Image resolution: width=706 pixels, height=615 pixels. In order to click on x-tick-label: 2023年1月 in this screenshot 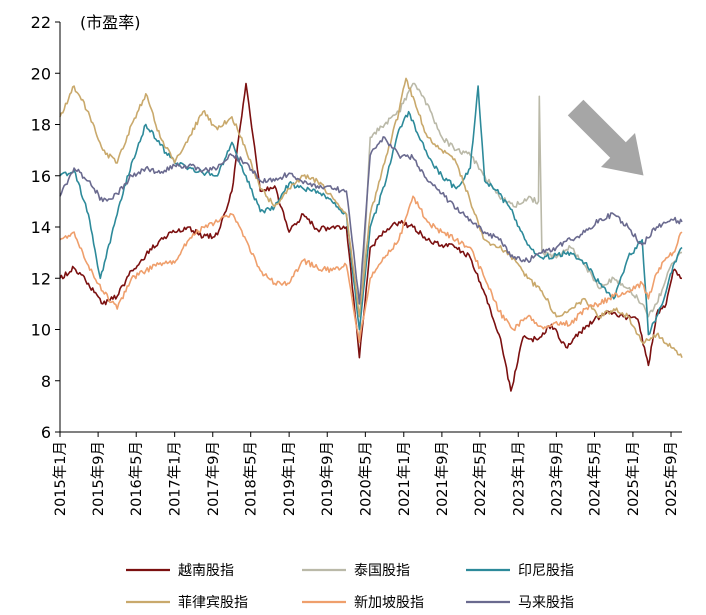, I will do `click(518, 478)`.